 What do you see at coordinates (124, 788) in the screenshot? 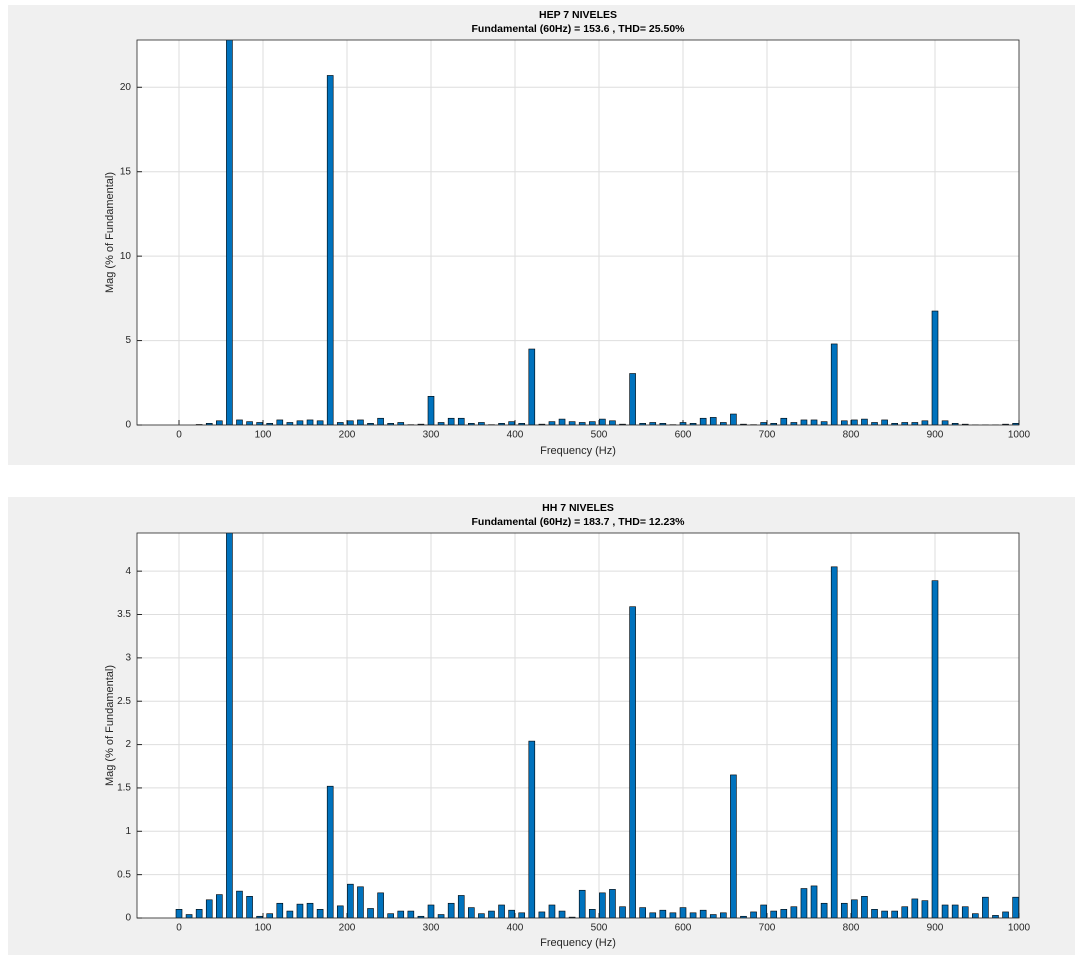
I see `y-tick-label: 1.5` at bounding box center [124, 788].